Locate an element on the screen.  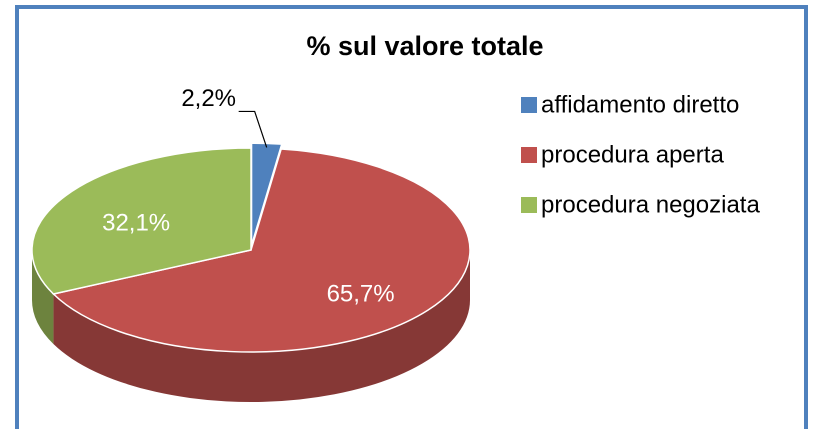
legend-label: affidamento diretto is located at coordinates (640, 104).